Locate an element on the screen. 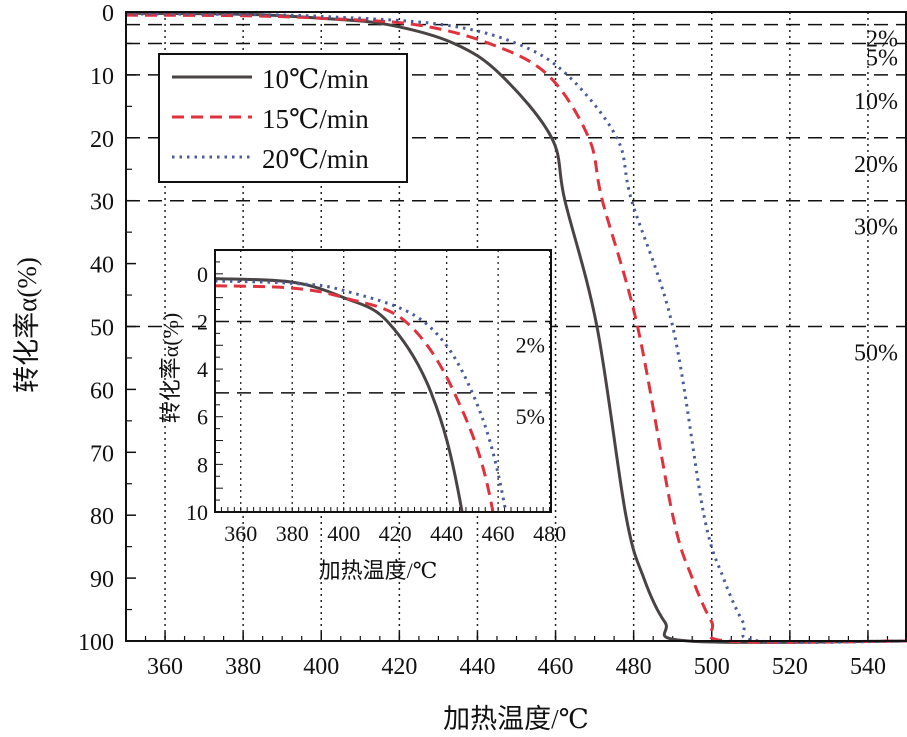 The width and height of the screenshot is (907, 737). y-tick-label: 80 is located at coordinates (102, 517).